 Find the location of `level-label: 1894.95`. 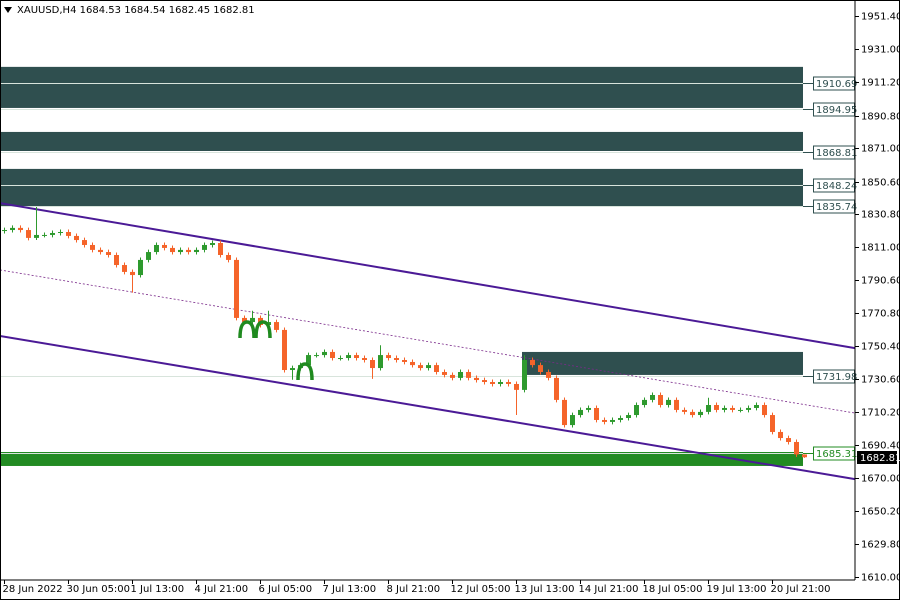

level-label: 1894.95 is located at coordinates (836, 110).